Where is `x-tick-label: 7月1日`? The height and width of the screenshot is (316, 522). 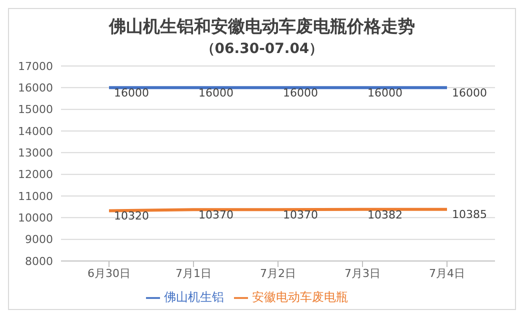
x-tick-label: 7月1日 is located at coordinates (194, 273).